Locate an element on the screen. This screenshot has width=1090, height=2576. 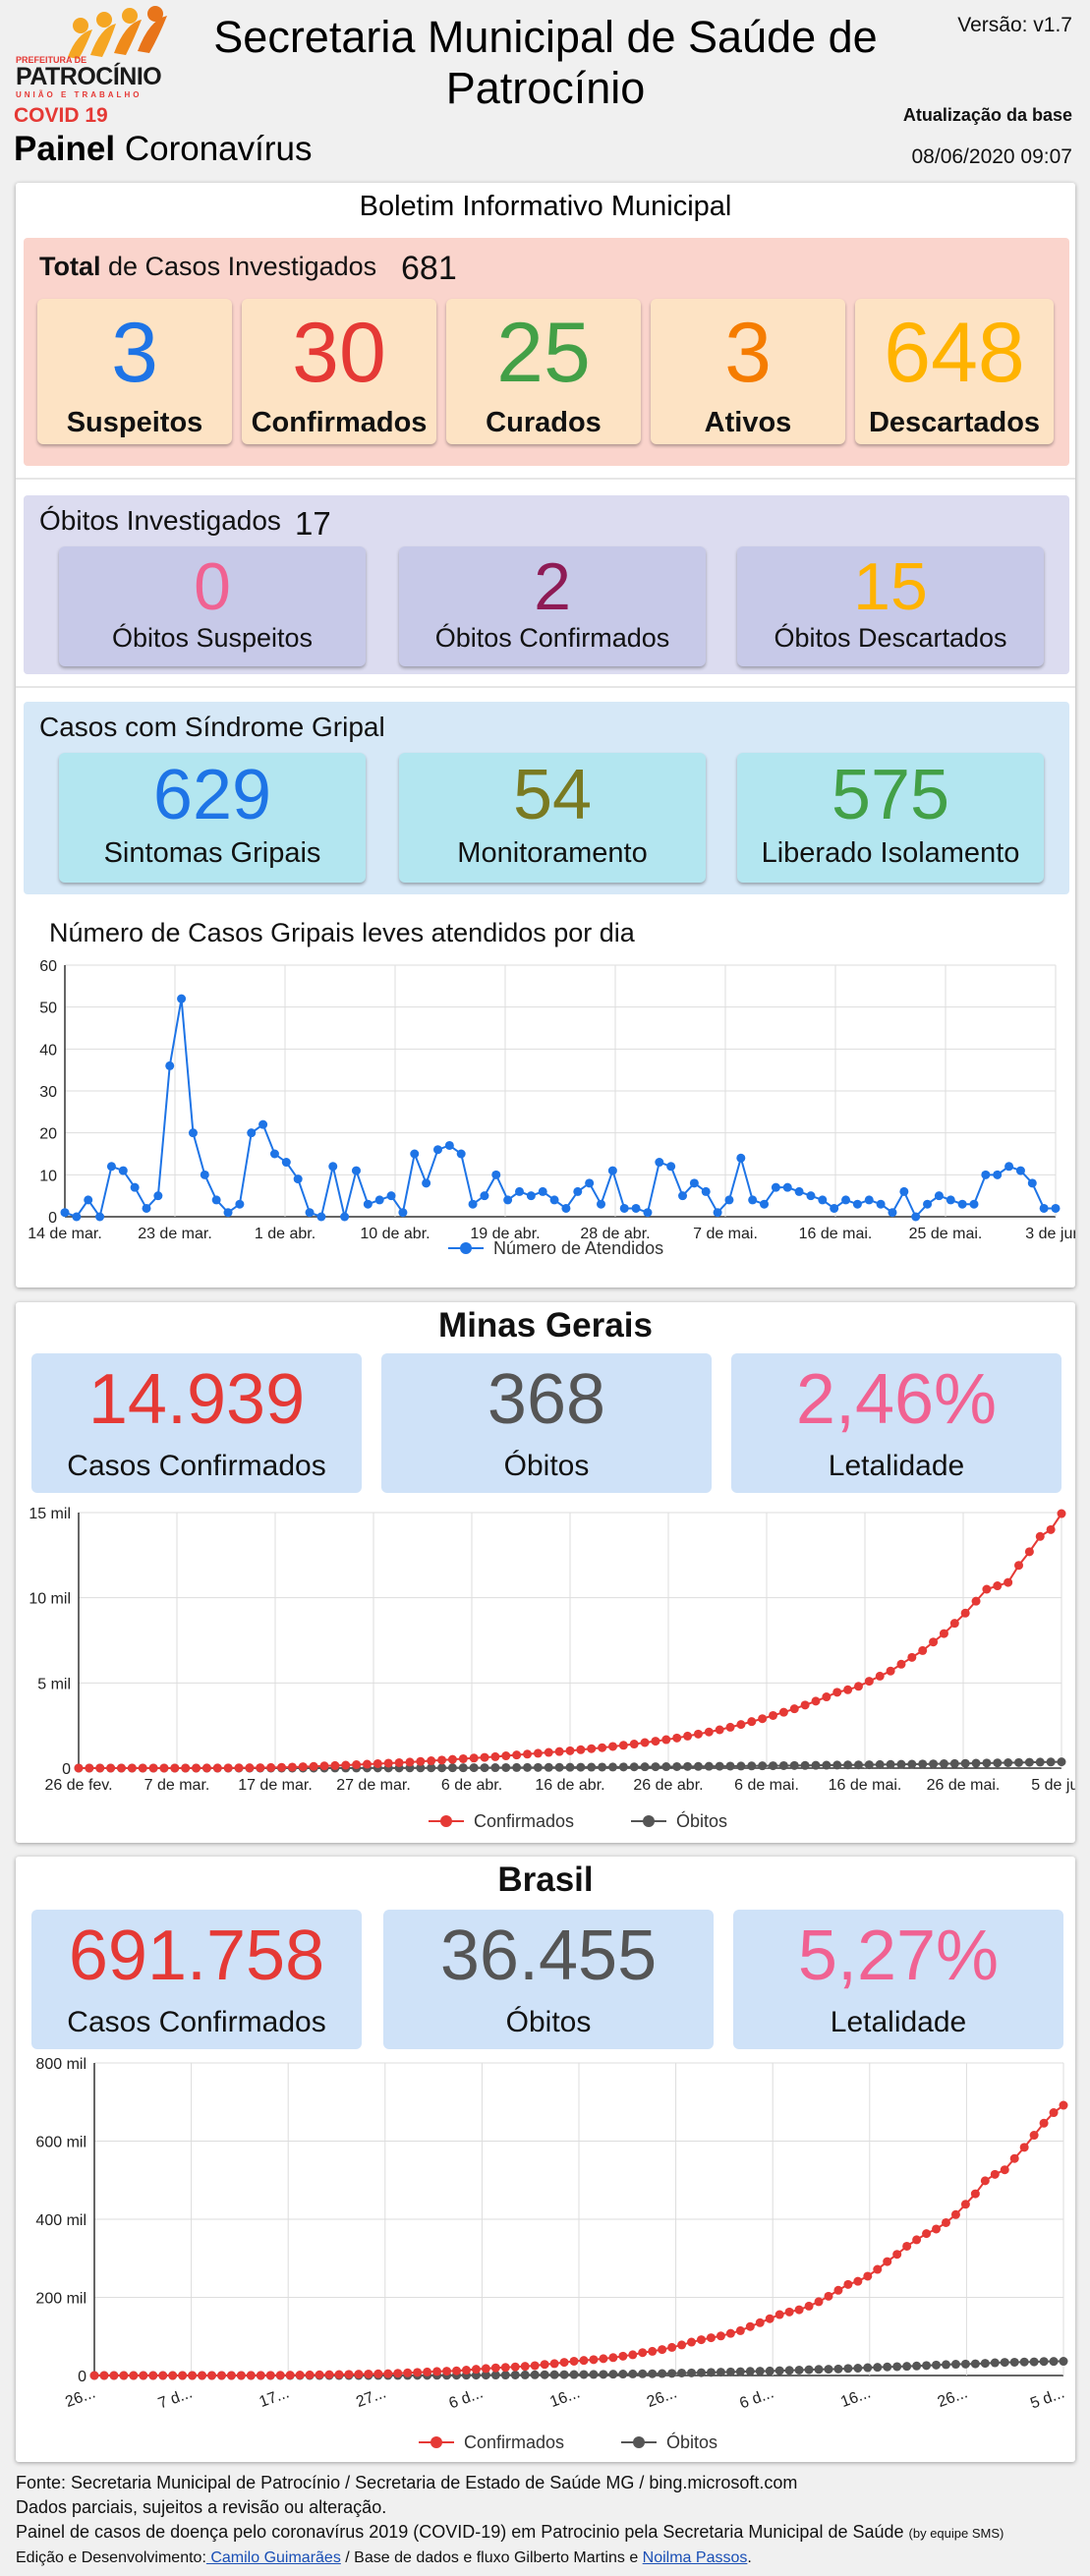
br-card-letalidade: 5,27% Letalidade is located at coordinates (898, 1979).